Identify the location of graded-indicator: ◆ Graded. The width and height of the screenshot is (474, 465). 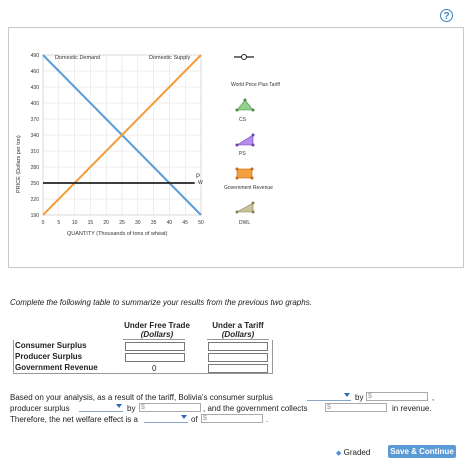
(353, 452).